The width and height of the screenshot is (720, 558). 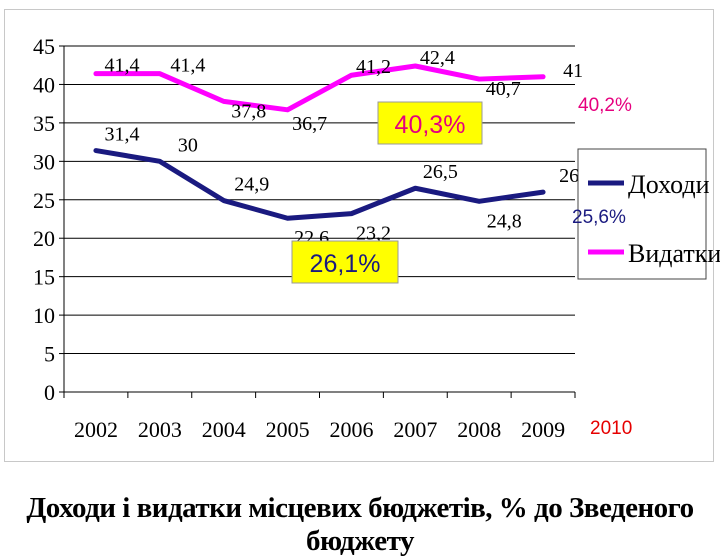 What do you see at coordinates (351, 429) in the screenshot?
I see `x-tick-label: 2006` at bounding box center [351, 429].